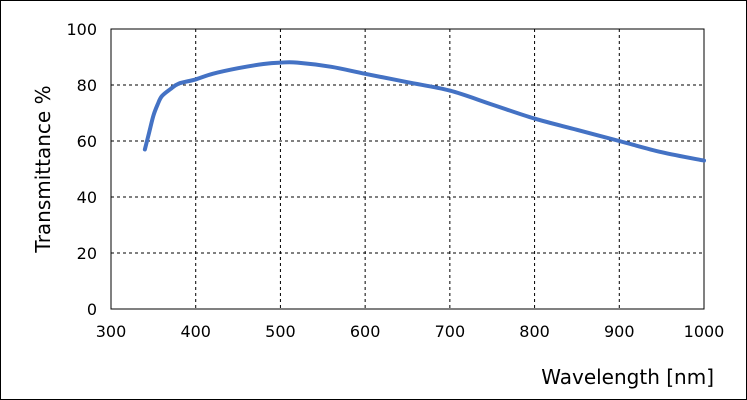 This screenshot has width=747, height=400. Describe the element at coordinates (704, 331) in the screenshot. I see `x-tick-label-1000: 1000` at that location.